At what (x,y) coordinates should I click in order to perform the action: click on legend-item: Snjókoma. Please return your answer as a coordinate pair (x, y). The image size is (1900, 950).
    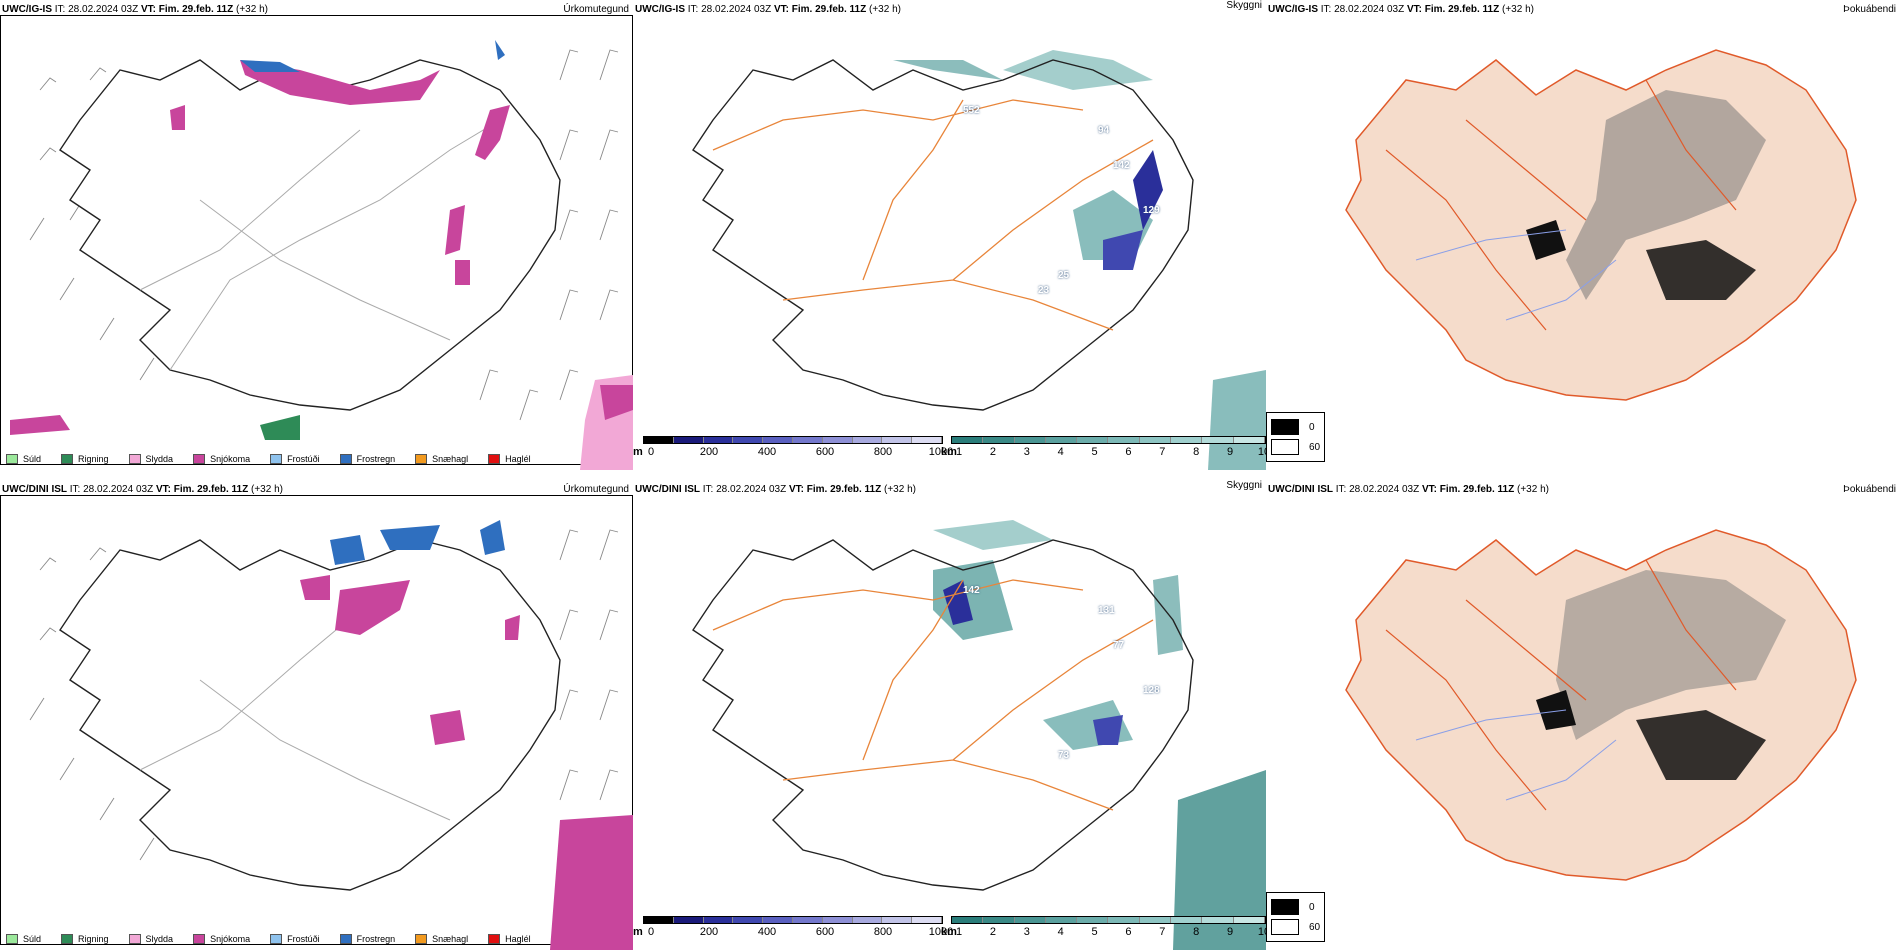
    Looking at the image, I should click on (221, 459).